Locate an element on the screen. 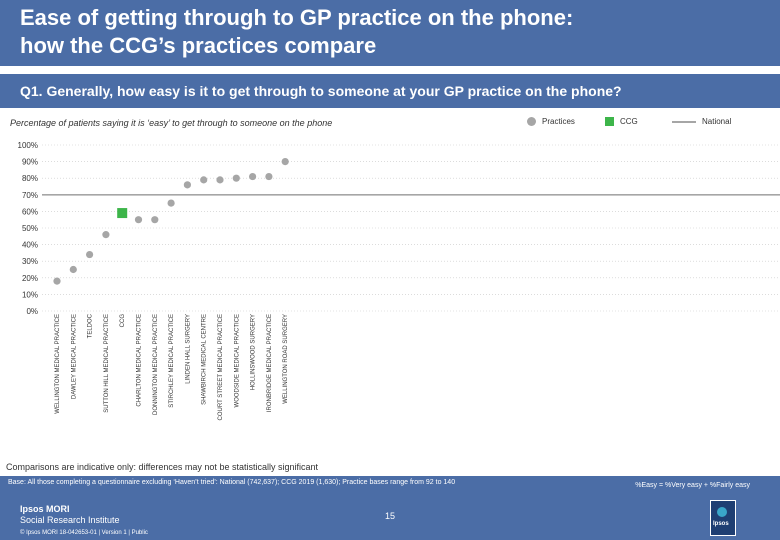  practice-dot-icon is located at coordinates (531, 121).